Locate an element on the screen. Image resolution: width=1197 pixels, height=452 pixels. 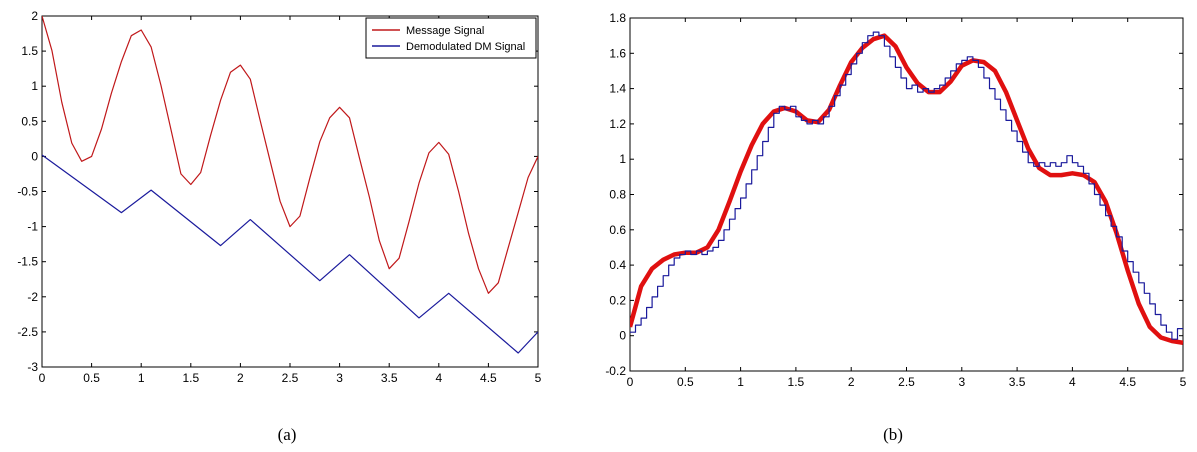
caption-b: (b) is located at coordinates (893, 434).